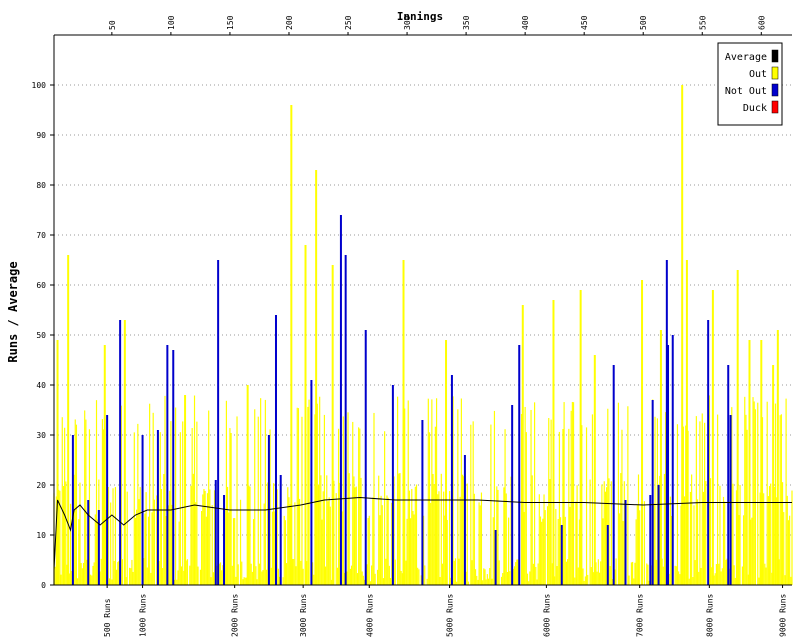 This screenshot has height=640, width=800. What do you see at coordinates (746, 57) in the screenshot?
I see `legend-label: Average` at bounding box center [746, 57].